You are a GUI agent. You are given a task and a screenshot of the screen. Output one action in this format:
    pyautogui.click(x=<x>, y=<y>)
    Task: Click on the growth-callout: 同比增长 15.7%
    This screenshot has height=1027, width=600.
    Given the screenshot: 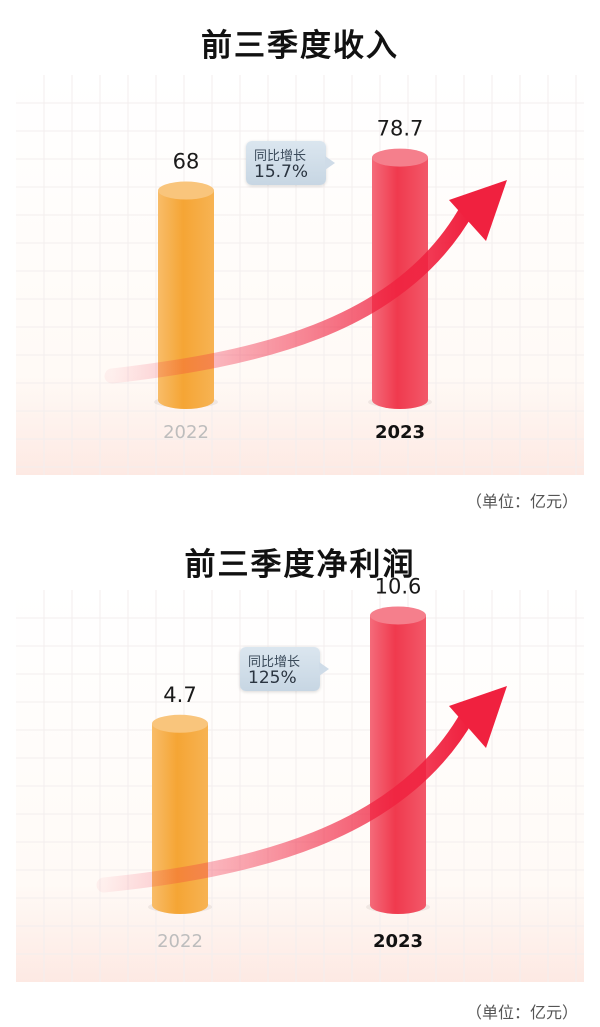 What is the action you would take?
    pyautogui.click(x=290, y=163)
    